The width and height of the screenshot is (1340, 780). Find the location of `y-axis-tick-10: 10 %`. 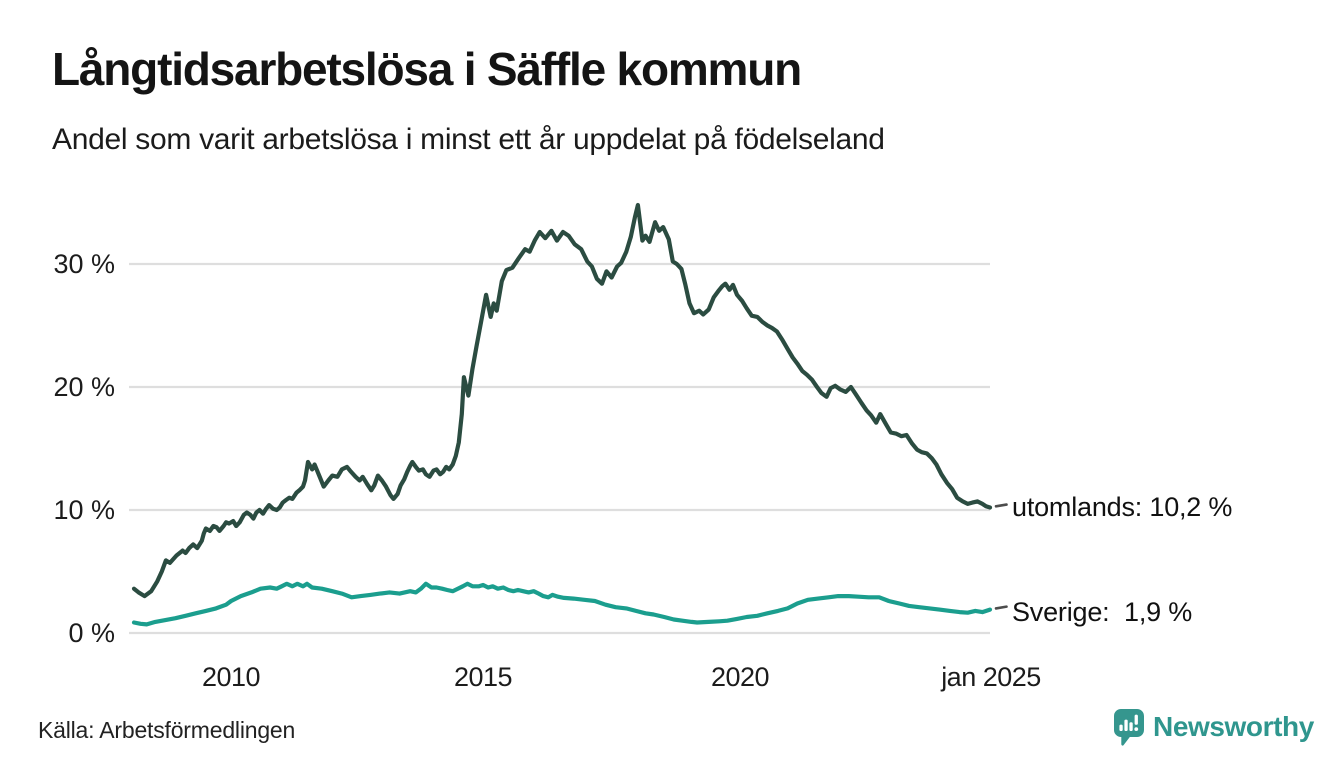

y-axis-tick-10: 10 % is located at coordinates (84, 510).